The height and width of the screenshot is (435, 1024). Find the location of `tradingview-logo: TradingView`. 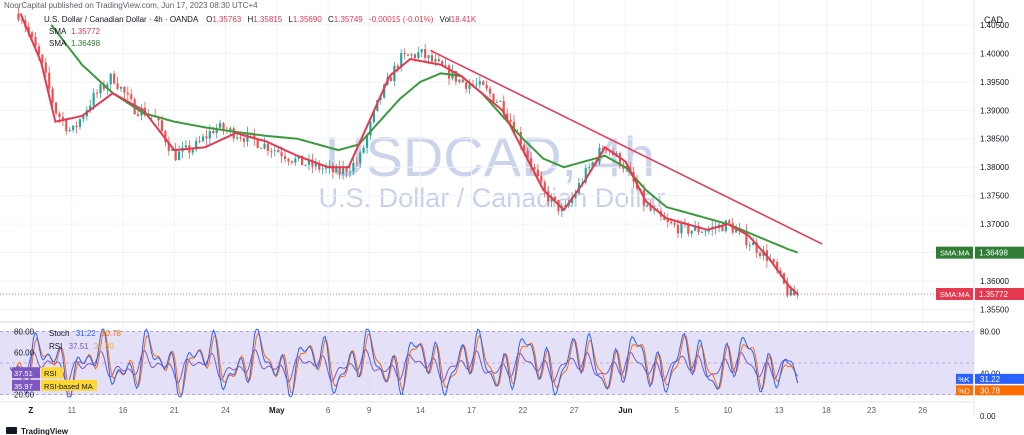

tradingview-logo: TradingView is located at coordinates (37, 431).